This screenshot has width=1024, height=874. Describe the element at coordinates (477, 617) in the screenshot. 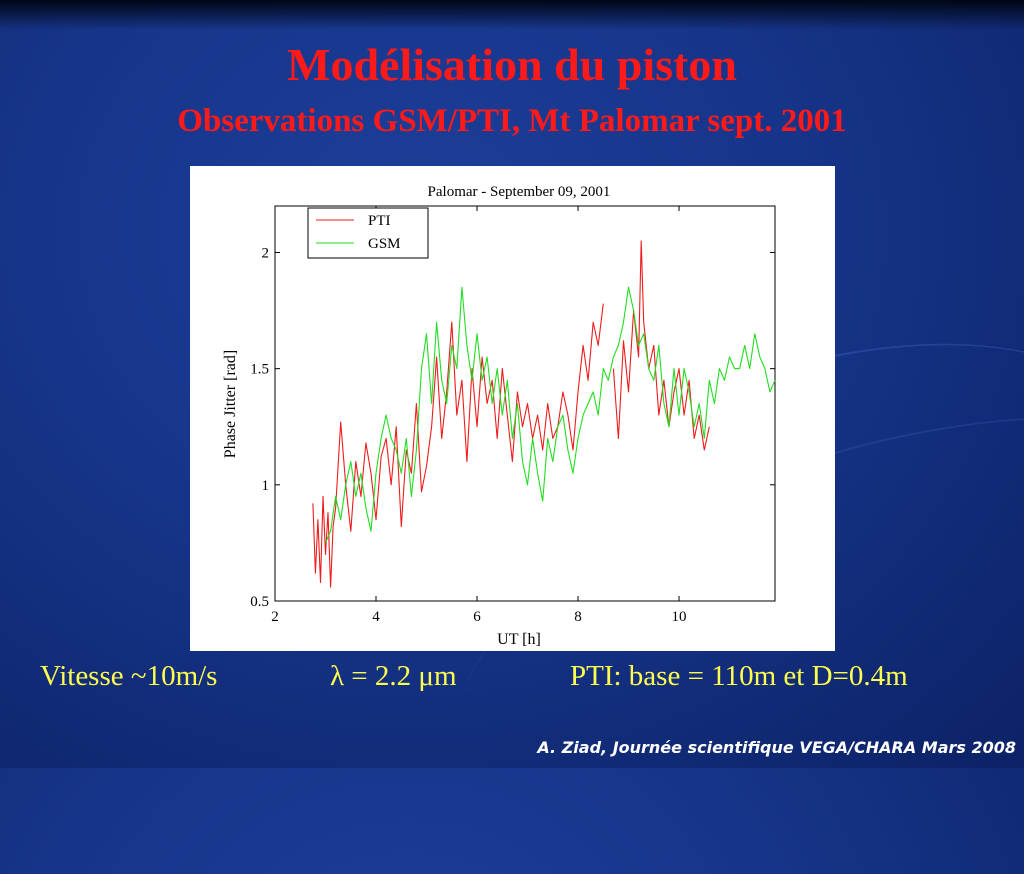

I see `x-tick-label: 6` at that location.